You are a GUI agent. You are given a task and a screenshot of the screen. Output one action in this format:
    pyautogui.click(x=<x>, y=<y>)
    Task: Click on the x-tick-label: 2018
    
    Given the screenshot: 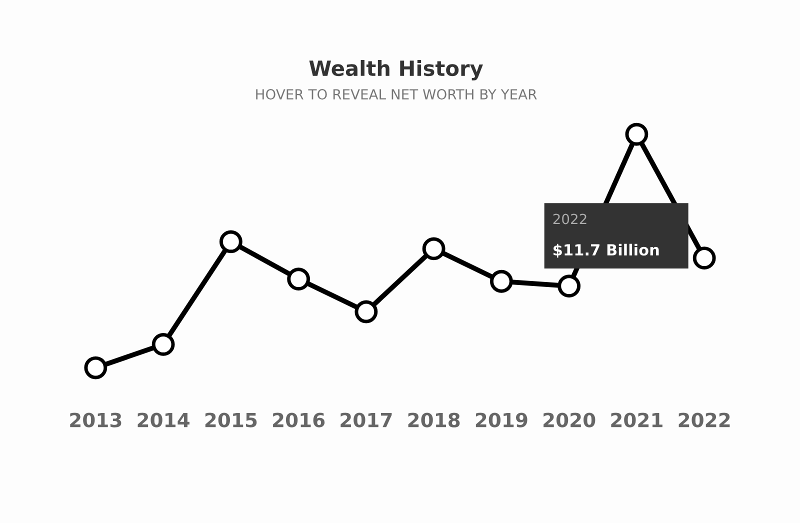 What is the action you would take?
    pyautogui.click(x=434, y=420)
    